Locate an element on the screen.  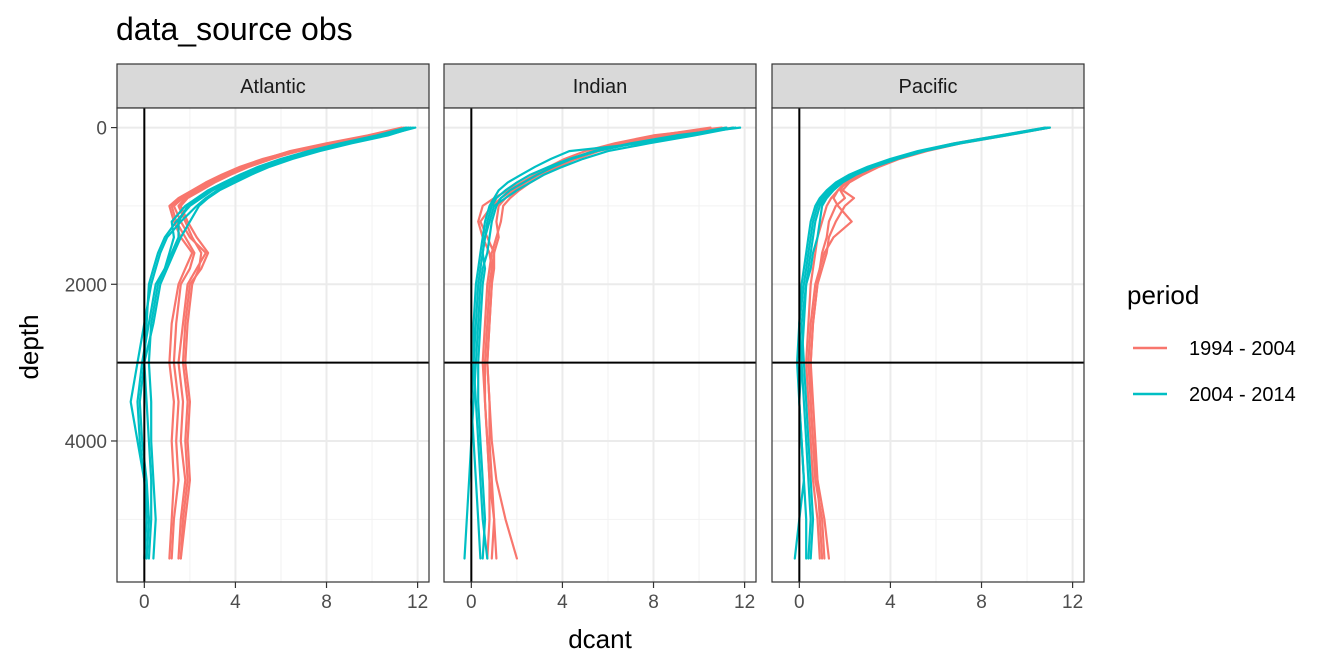
legend-item: 2004 - 2014 is located at coordinates (1214, 395).